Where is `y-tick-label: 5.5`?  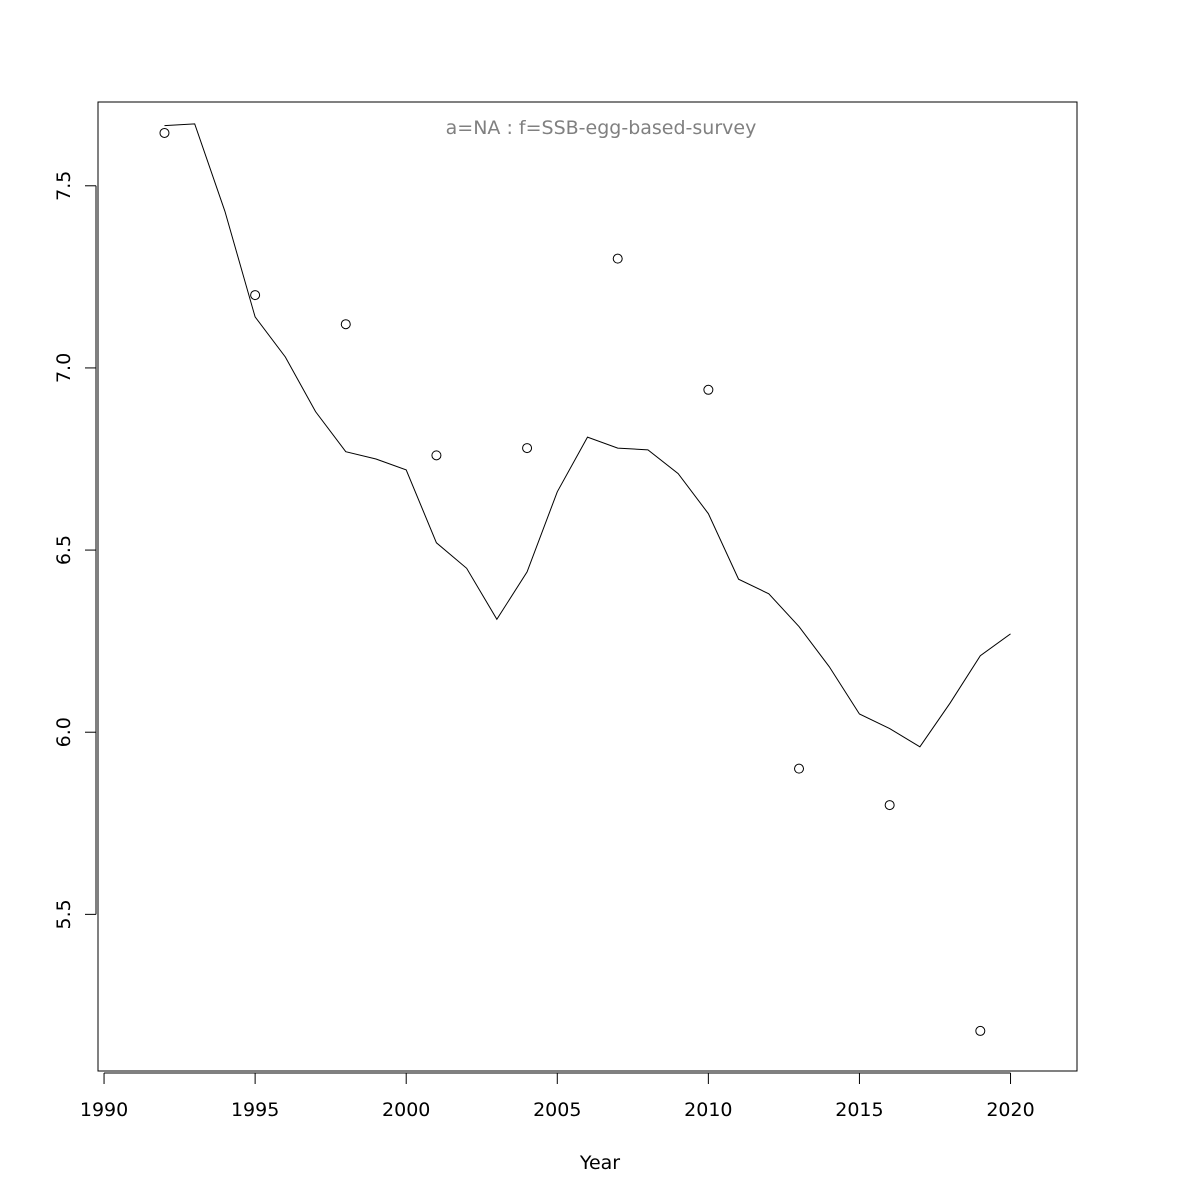
y-tick-label: 5.5 is located at coordinates (64, 914).